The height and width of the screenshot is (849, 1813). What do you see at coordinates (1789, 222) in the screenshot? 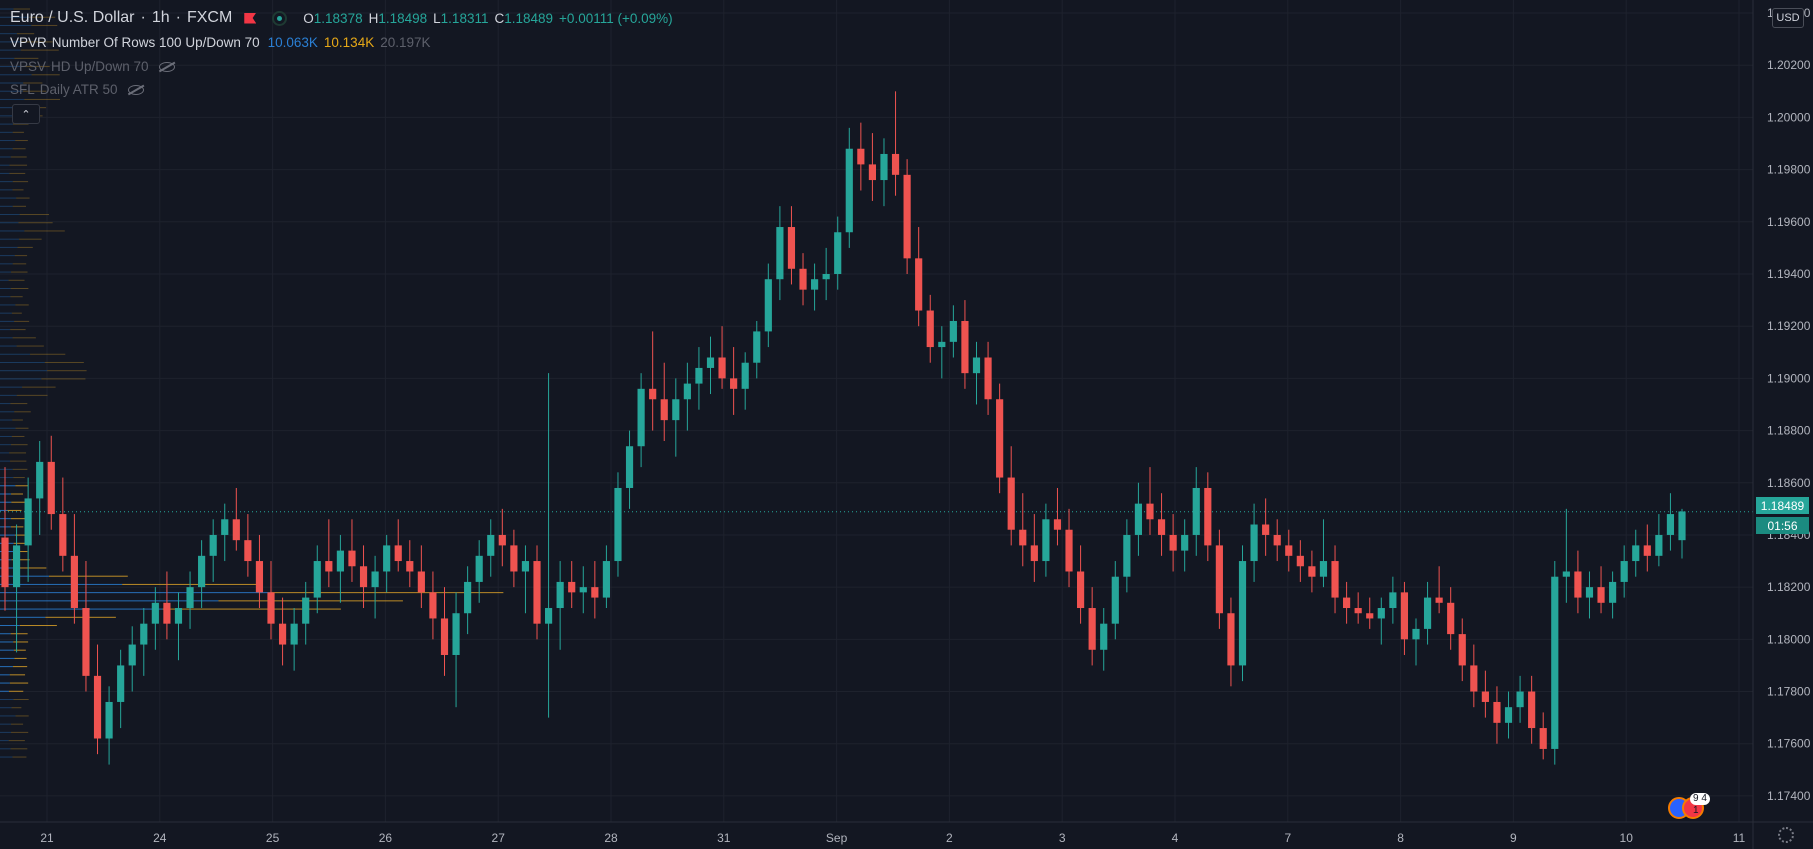
I see `price-tick-label: 1.19600` at bounding box center [1789, 222].